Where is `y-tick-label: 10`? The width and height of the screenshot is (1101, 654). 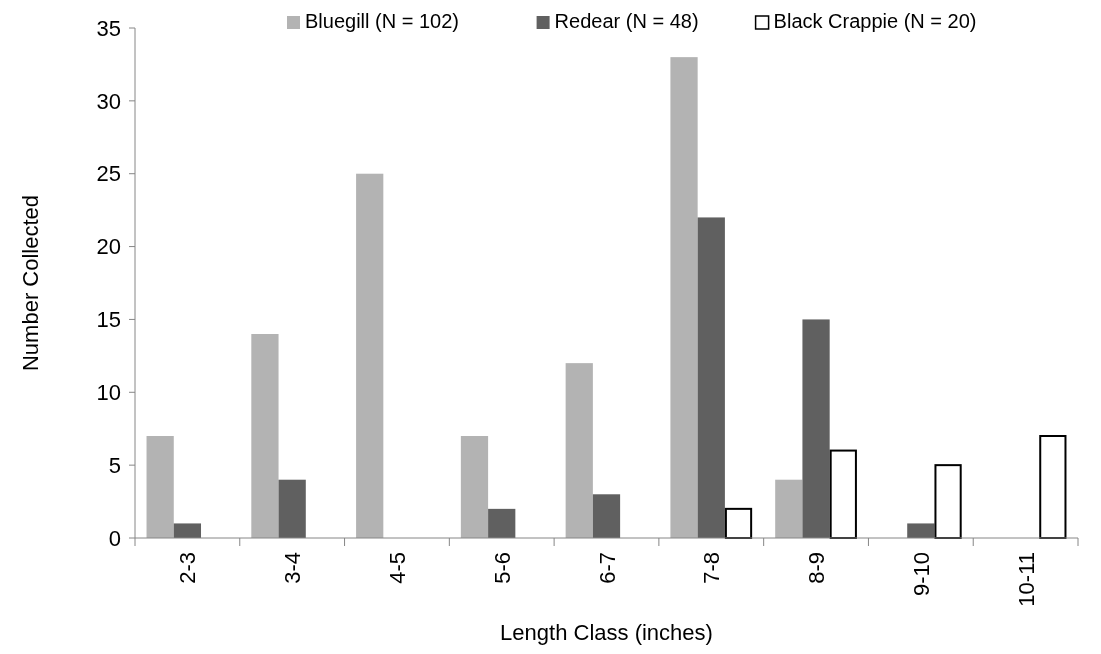
y-tick-label: 10 is located at coordinates (108, 392).